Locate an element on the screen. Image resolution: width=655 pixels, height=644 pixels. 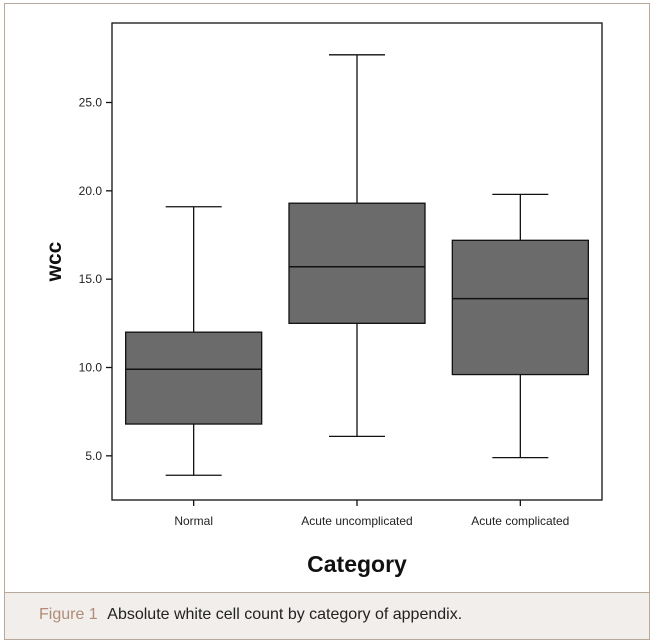
caption-label: Figure 1 is located at coordinates (68, 614).